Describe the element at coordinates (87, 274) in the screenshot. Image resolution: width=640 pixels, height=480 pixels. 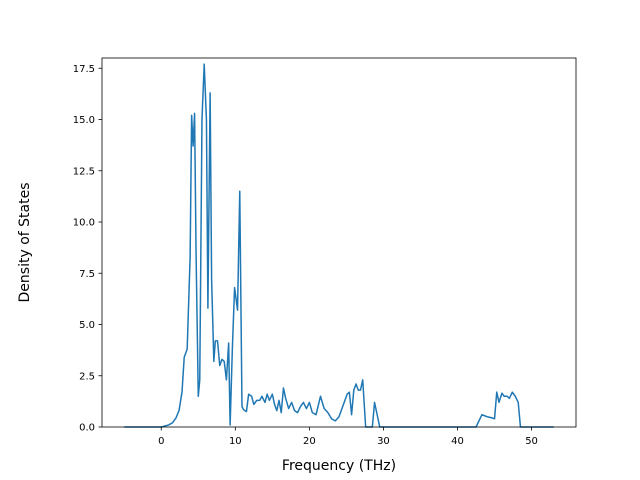
I see `y-tick-label: 7.5` at that location.